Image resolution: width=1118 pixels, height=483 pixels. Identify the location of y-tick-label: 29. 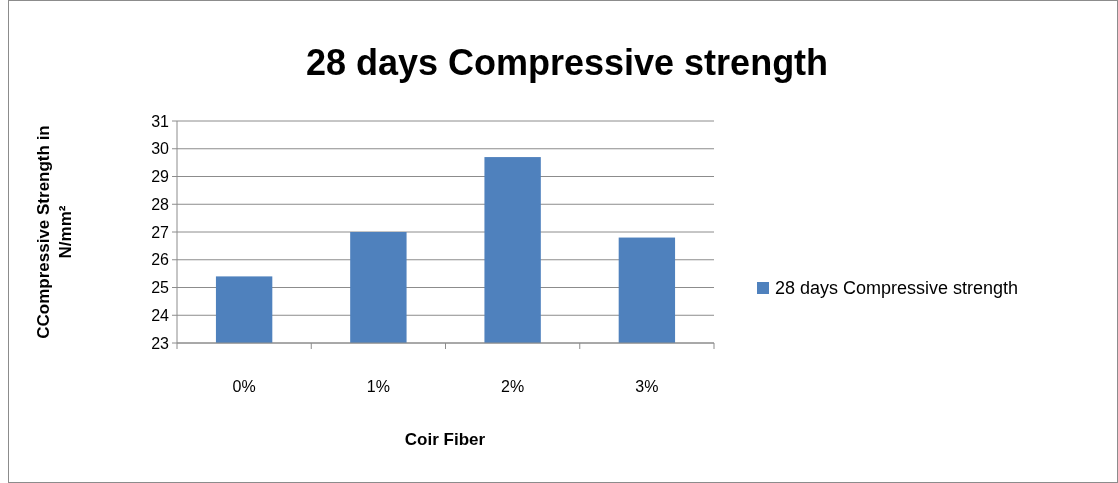
(160, 177).